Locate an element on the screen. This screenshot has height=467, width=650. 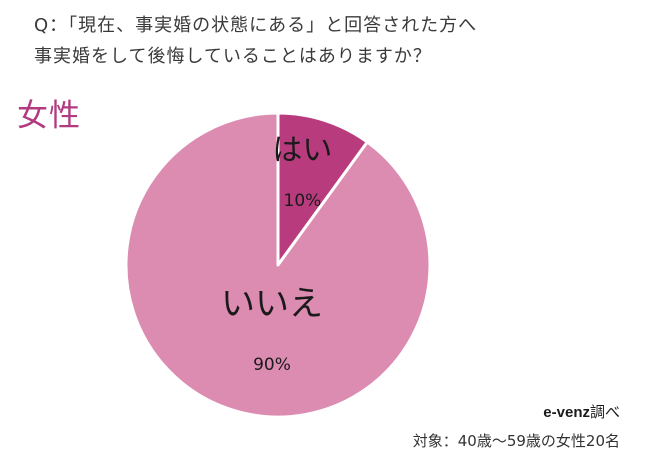
slice-value-no: 90% is located at coordinates (272, 365).